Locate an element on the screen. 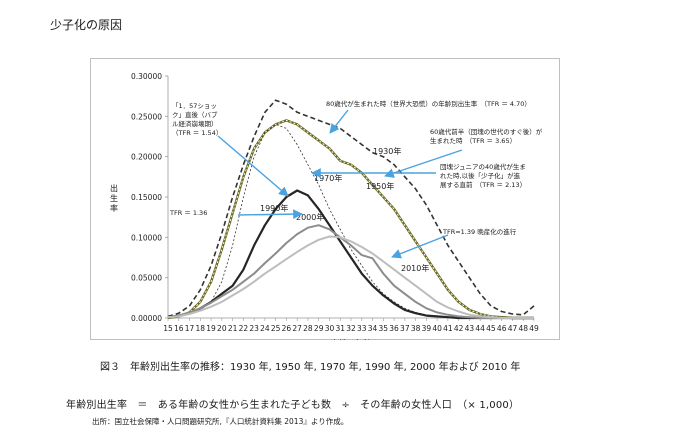 The height and width of the screenshot is (439, 700). x-tick-label: 36 is located at coordinates (394, 328).